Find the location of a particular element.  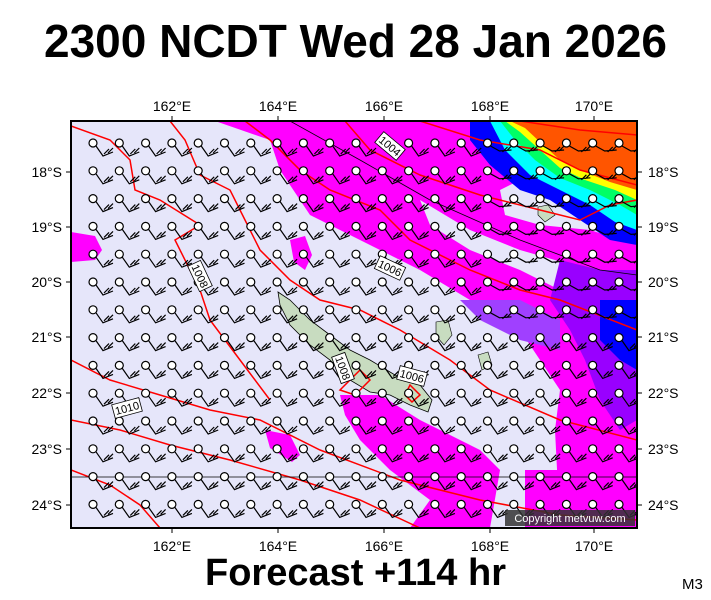

isobar-label-1004: 1004 is located at coordinates (390, 146).